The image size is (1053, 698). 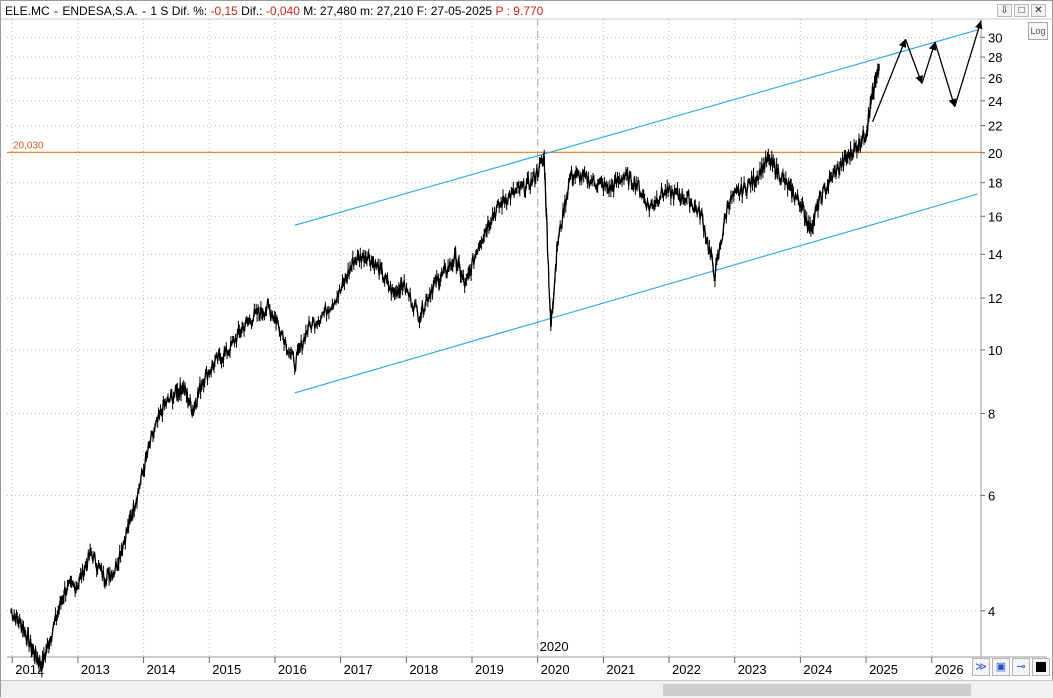 What do you see at coordinates (161, 669) in the screenshot?
I see `x-tick-label: 2014` at bounding box center [161, 669].